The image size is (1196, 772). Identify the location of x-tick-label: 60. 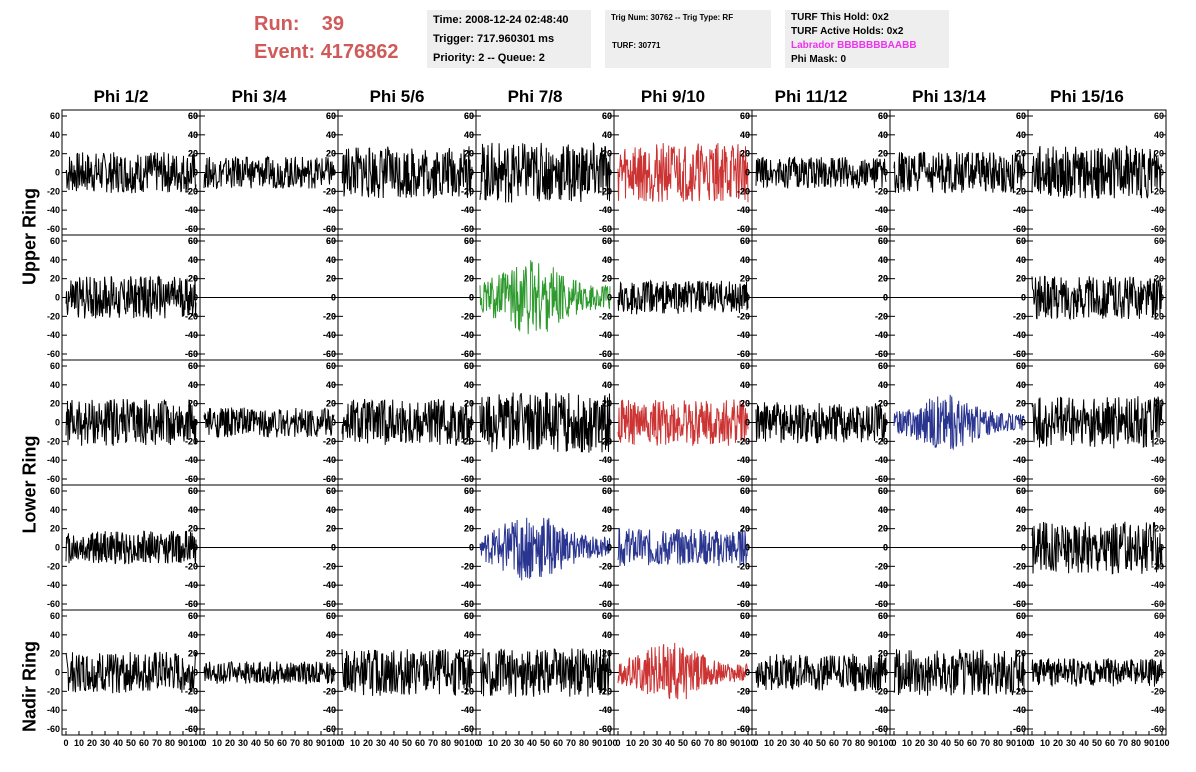
(420, 743).